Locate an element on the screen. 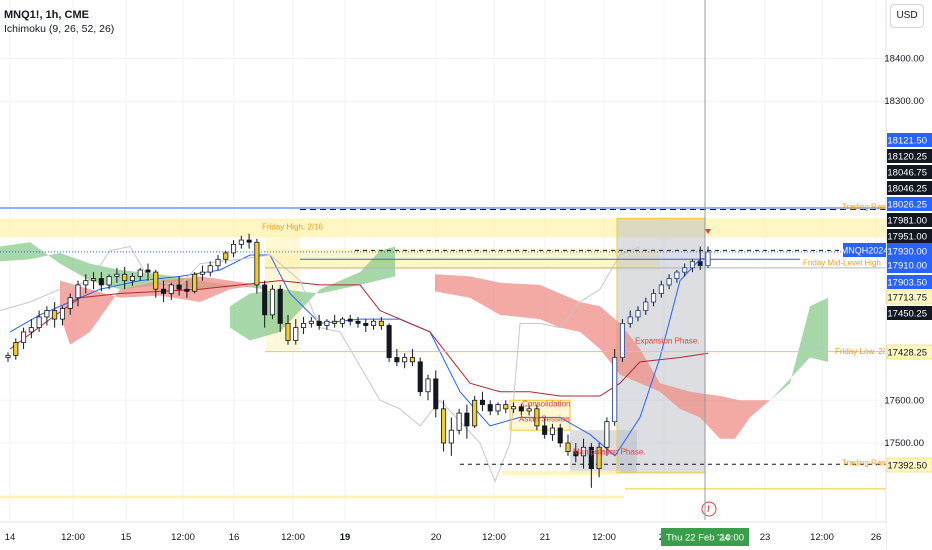 This screenshot has width=932, height=550. price-tag-label: 17903.50 is located at coordinates (907, 283).